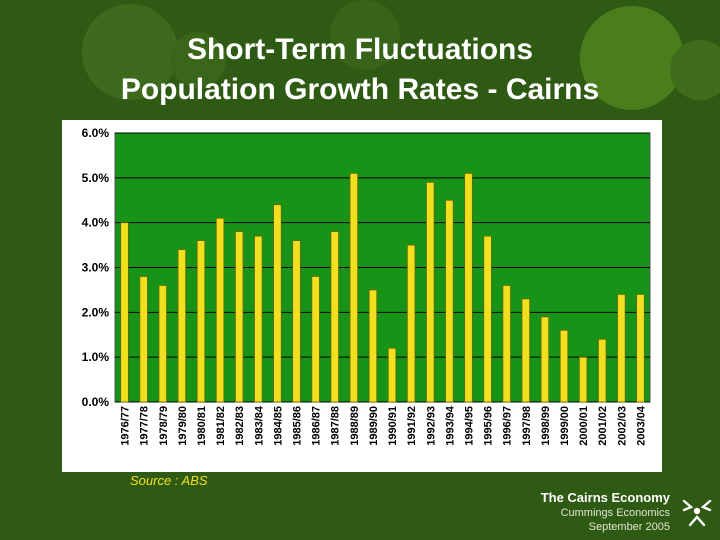 The width and height of the screenshot is (720, 540). I want to click on x-tick-label: 1982/83, so click(240, 426).